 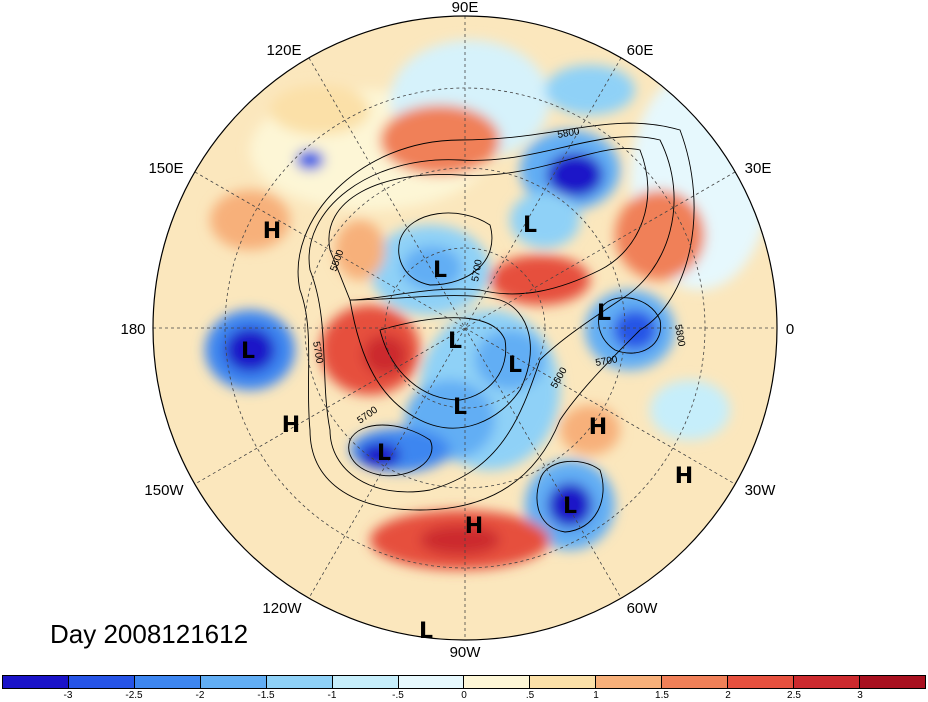 I want to click on colorbar, so click(x=464, y=682).